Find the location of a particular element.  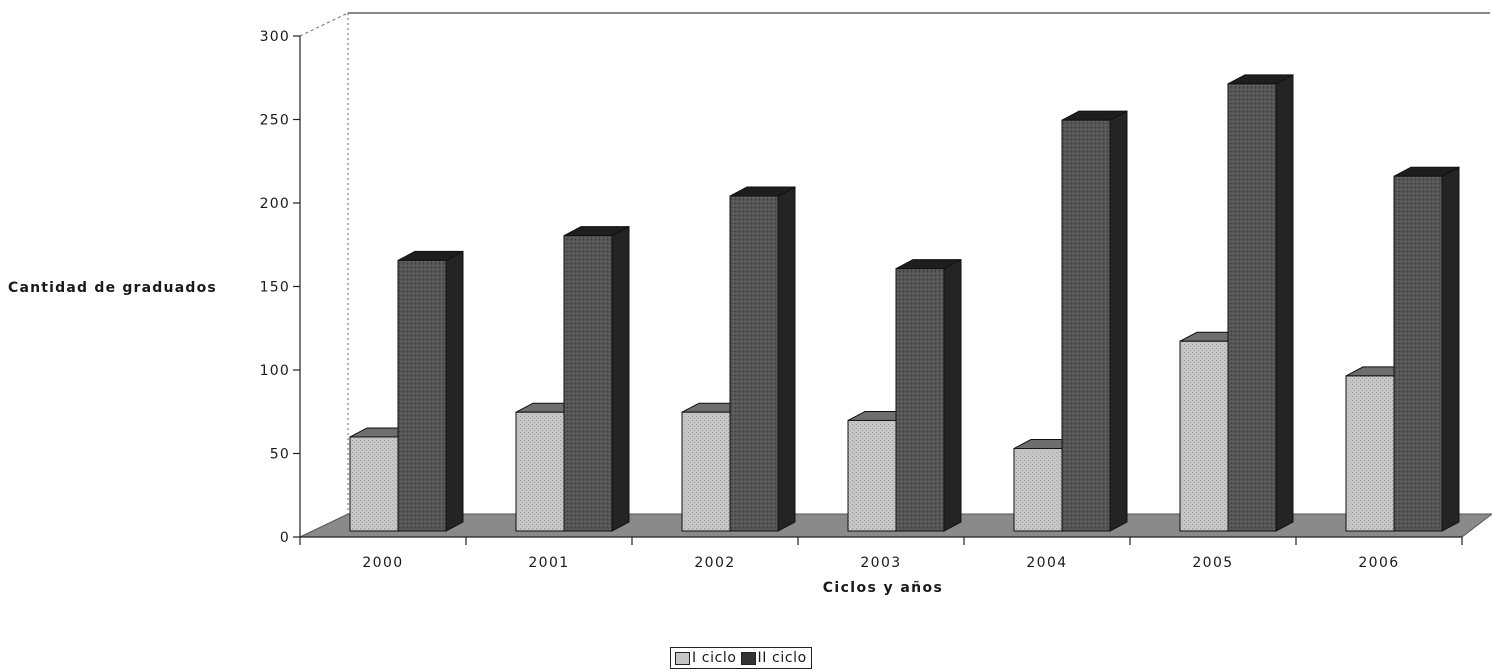

y-tick-label: 100 is located at coordinates (275, 371).